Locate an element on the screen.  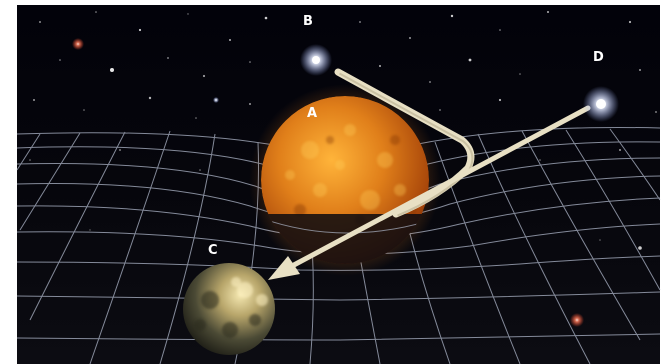
arrow-head-icon is located at coordinates (284, 268).